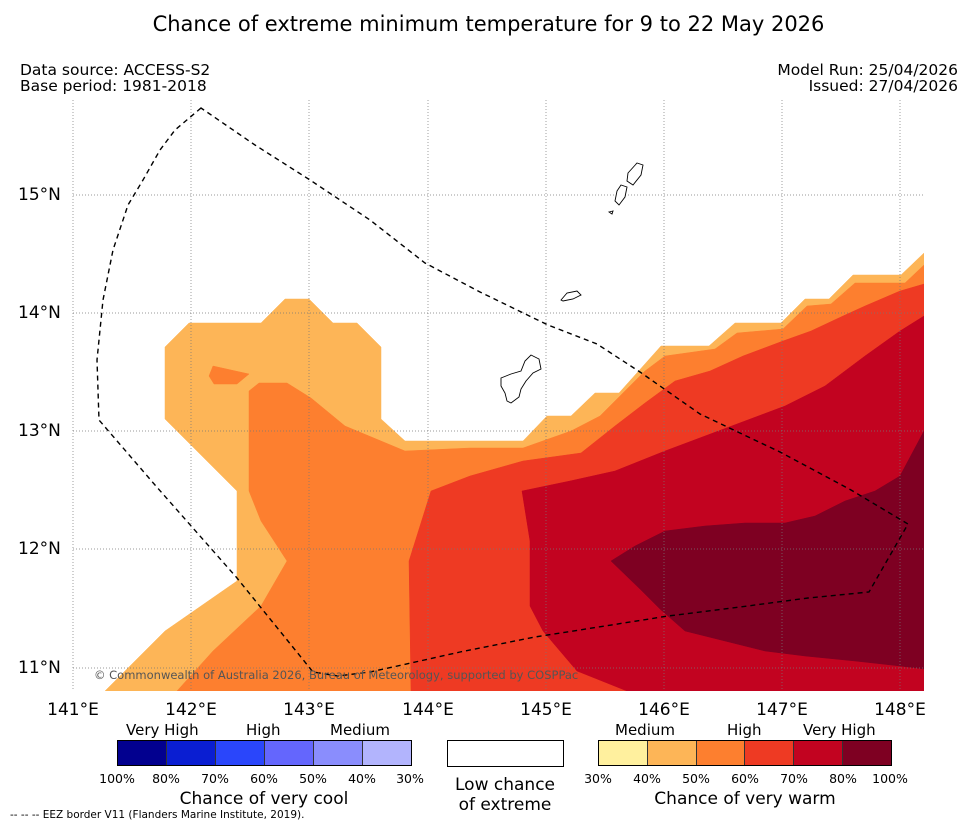 Image resolution: width=977 pixels, height=827 pixels. I want to click on lat-tick-14: 14°N, so click(39, 313).